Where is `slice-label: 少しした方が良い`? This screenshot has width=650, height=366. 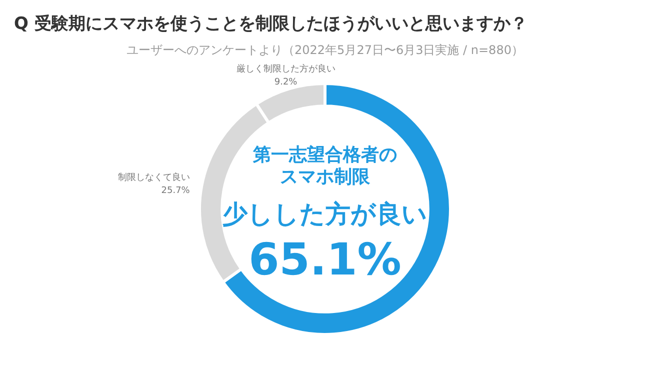
slice-label: 少しした方が良い is located at coordinates (325, 214).